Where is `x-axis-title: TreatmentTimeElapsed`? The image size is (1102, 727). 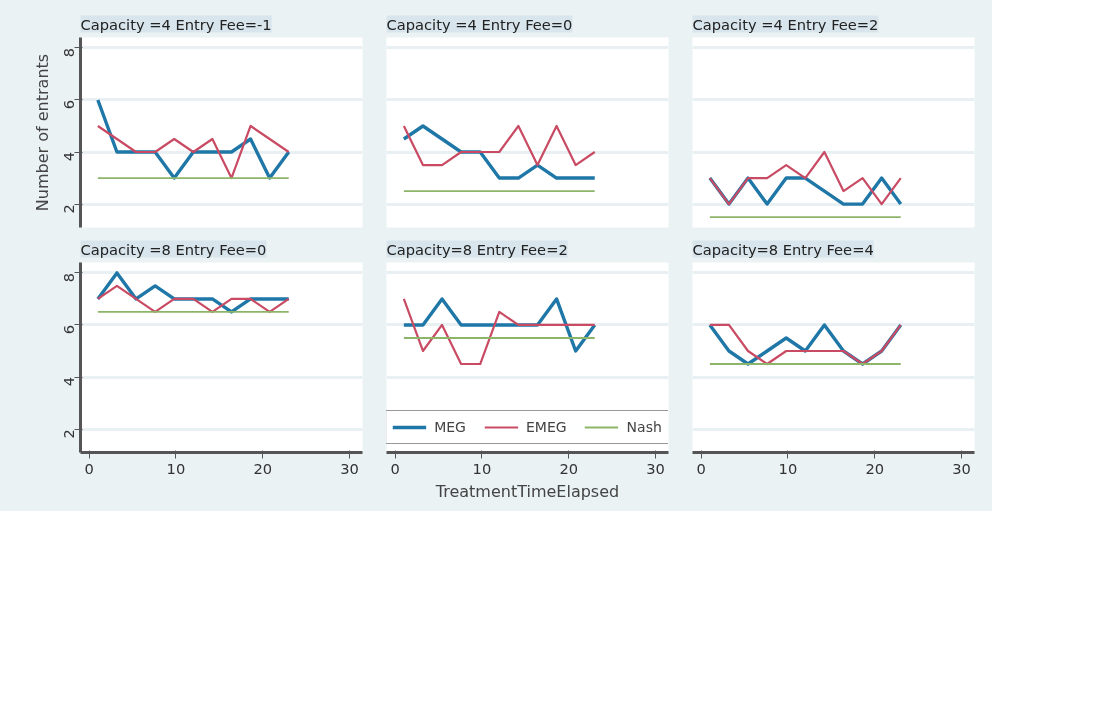
x-axis-title: TreatmentTimeElapsed is located at coordinates (527, 491).